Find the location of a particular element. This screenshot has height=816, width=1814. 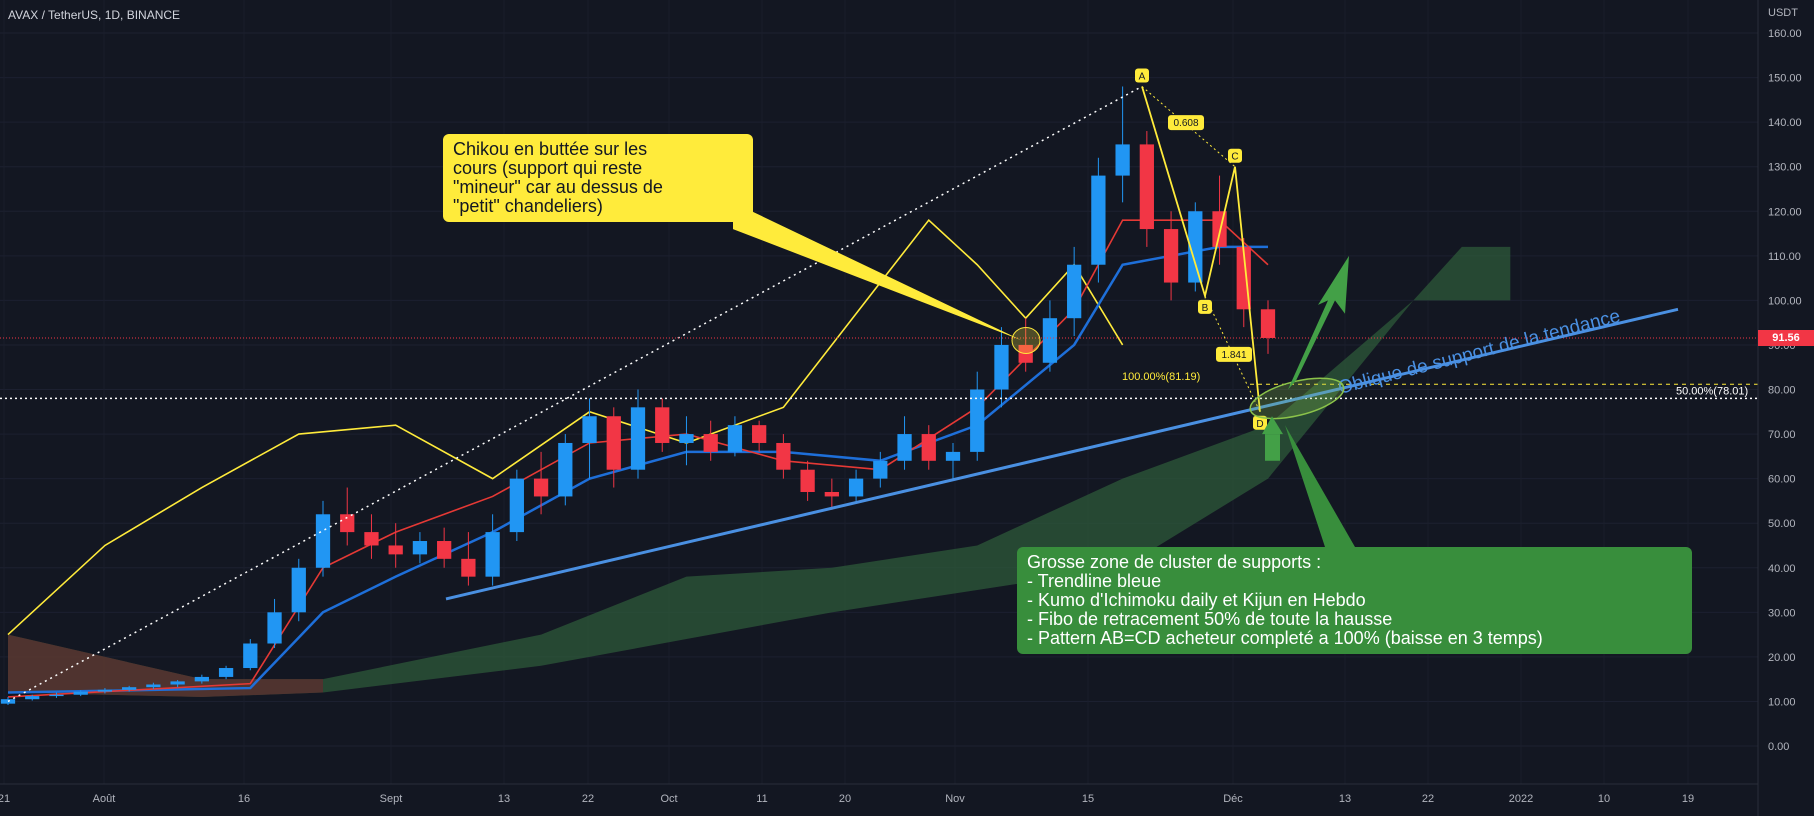

price-tick-label: 20.00 is located at coordinates (1782, 658).